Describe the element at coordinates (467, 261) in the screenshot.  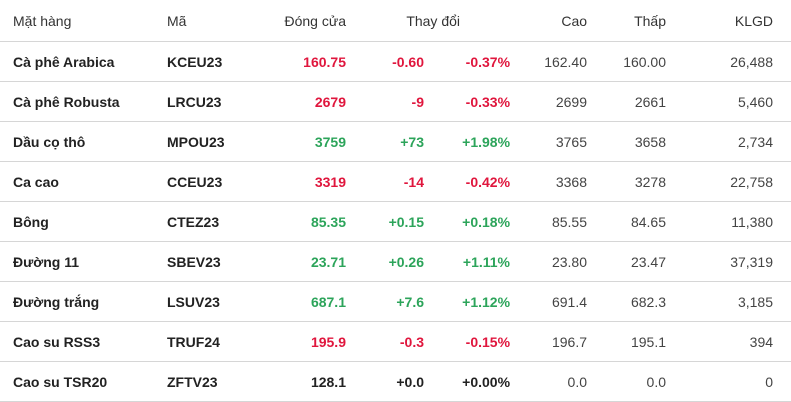
I see `change-percent: +1.11%` at that location.